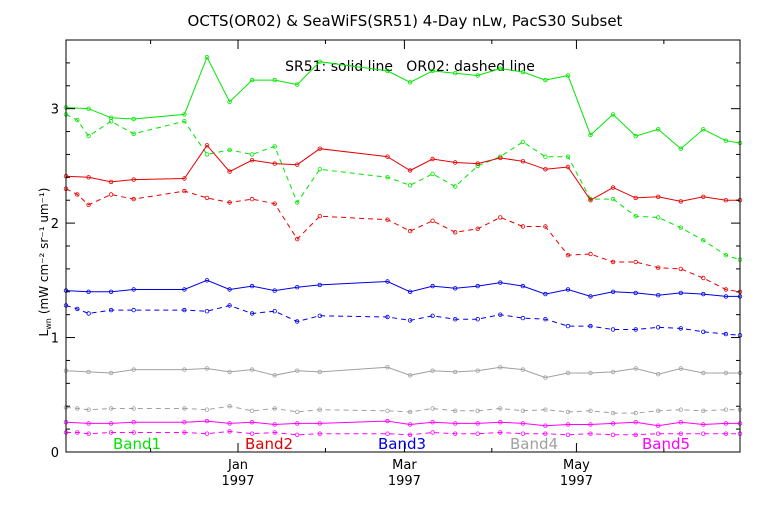 The image size is (768, 512). I want to click on x-tick-year: 1997, so click(237, 481).